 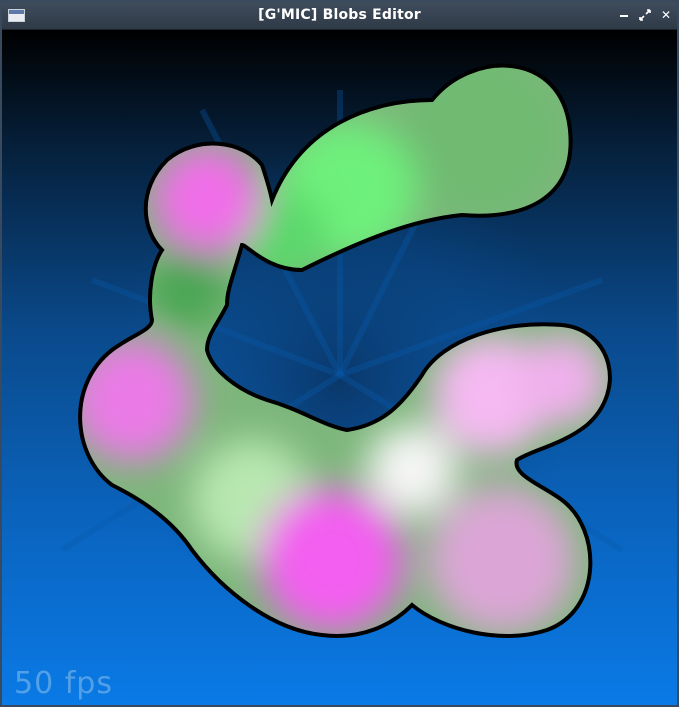 What do you see at coordinates (132, 400) in the screenshot?
I see `blob-magenta-left` at bounding box center [132, 400].